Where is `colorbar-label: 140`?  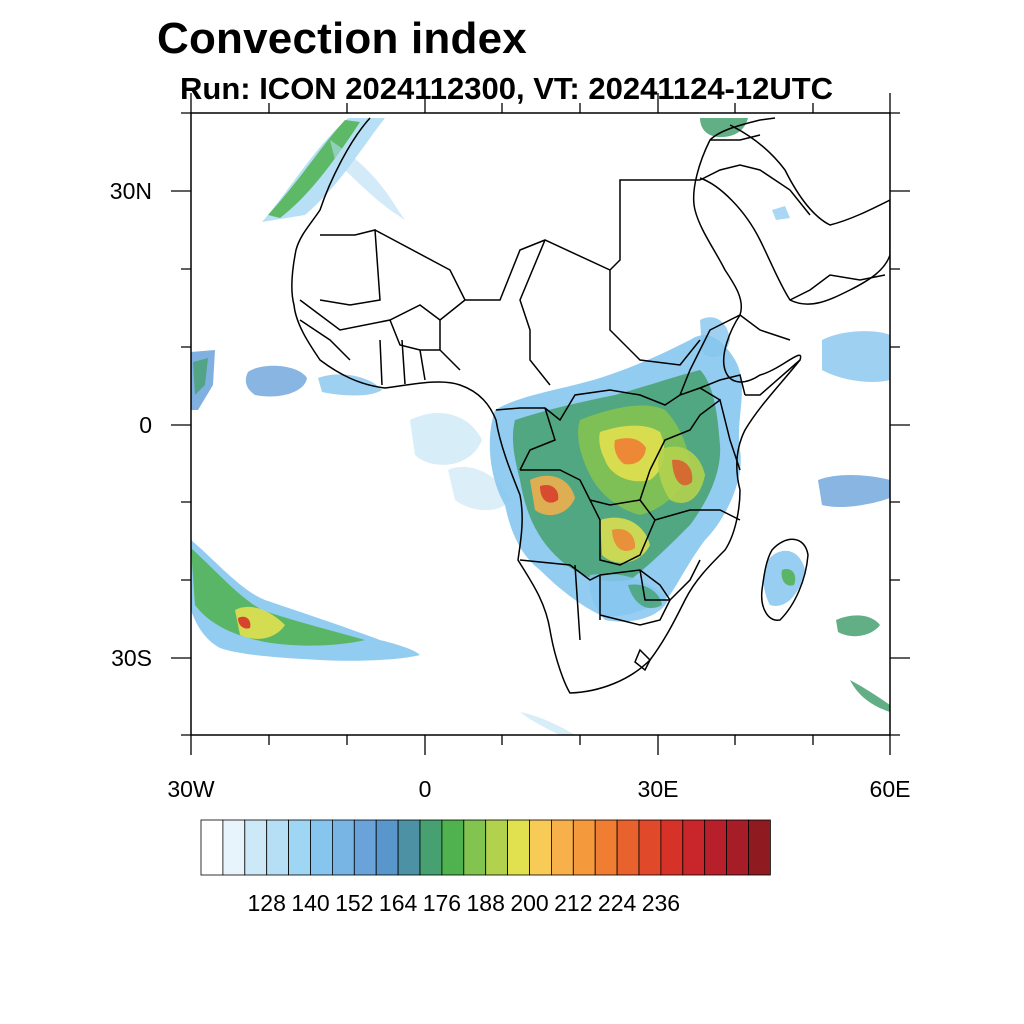
colorbar-label: 140 is located at coordinates (310, 903).